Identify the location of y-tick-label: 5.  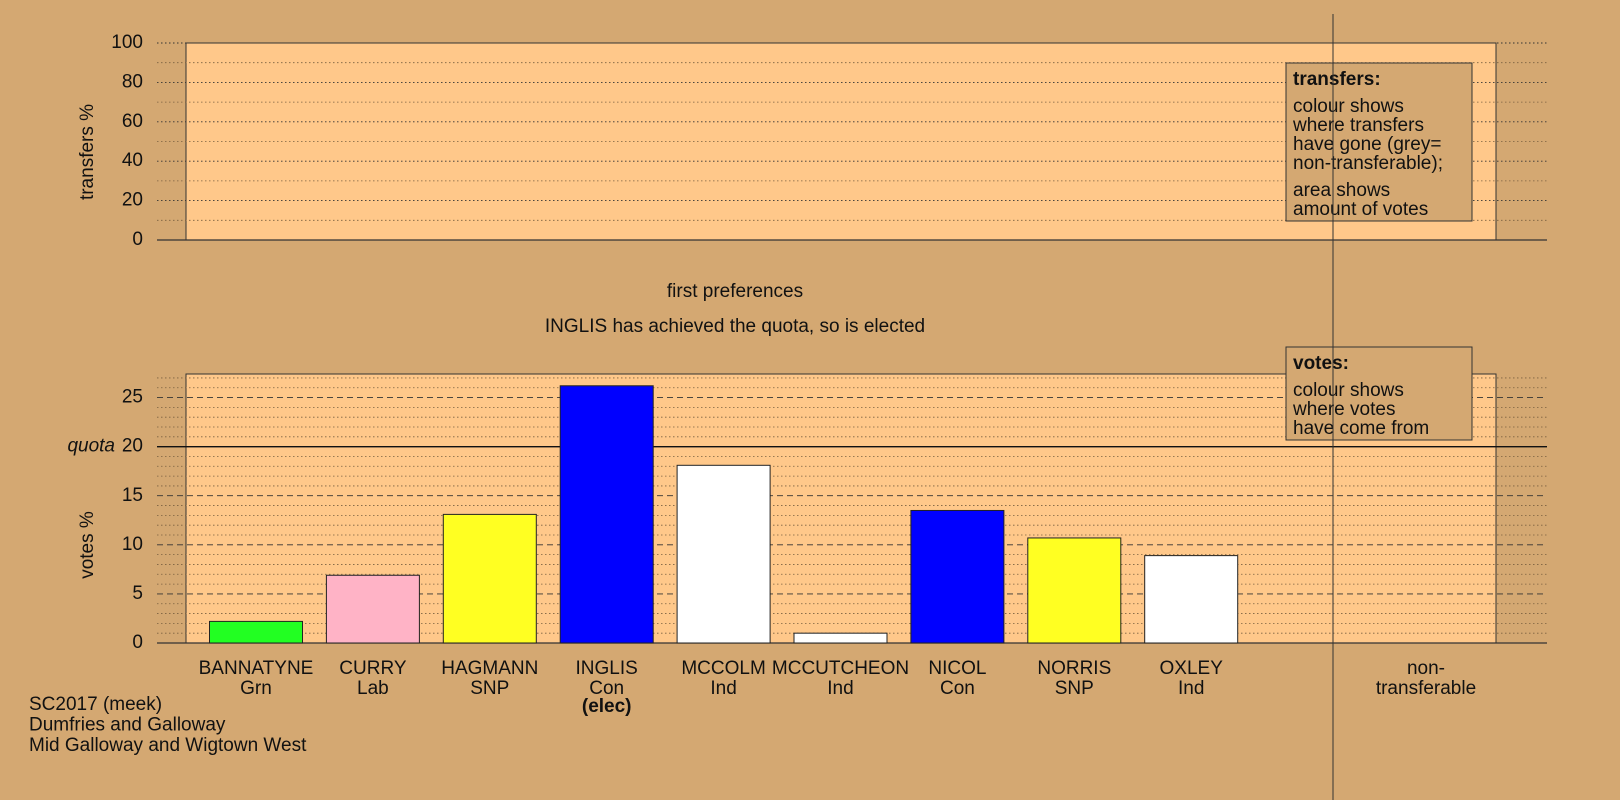
(137, 593).